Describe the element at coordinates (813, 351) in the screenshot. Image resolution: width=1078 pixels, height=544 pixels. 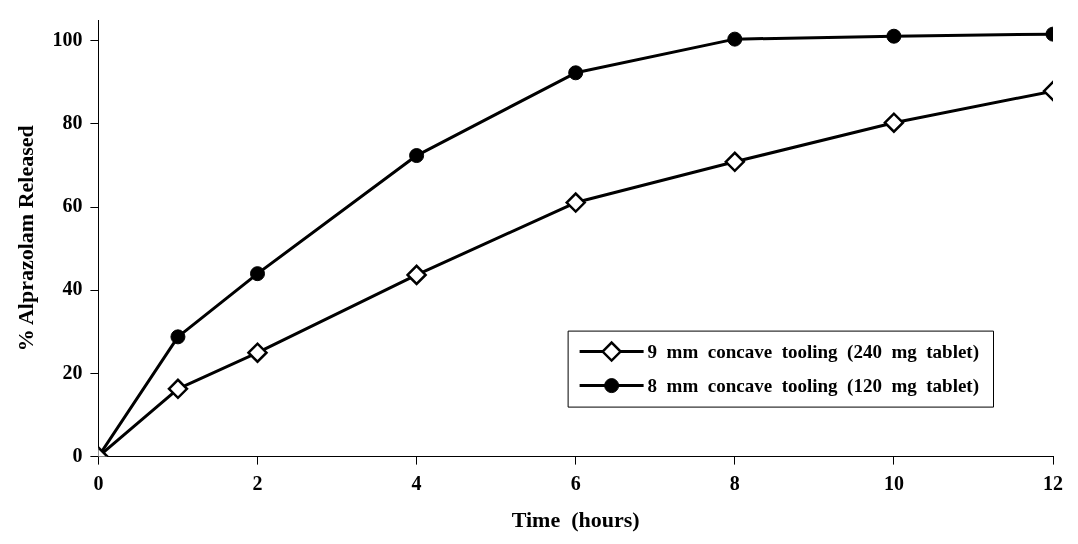
I see `legend-label: 9 mm concave tooling (240 mg tablet)` at that location.